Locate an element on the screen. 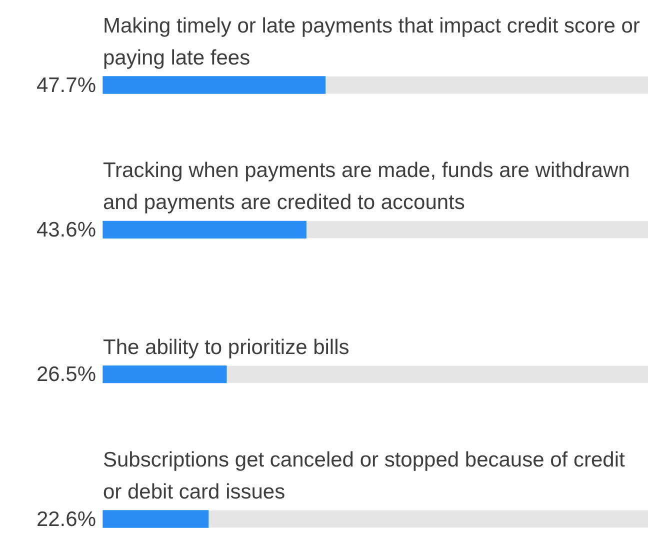 This screenshot has height=534, width=648. data-label: 43.6% is located at coordinates (66, 230).